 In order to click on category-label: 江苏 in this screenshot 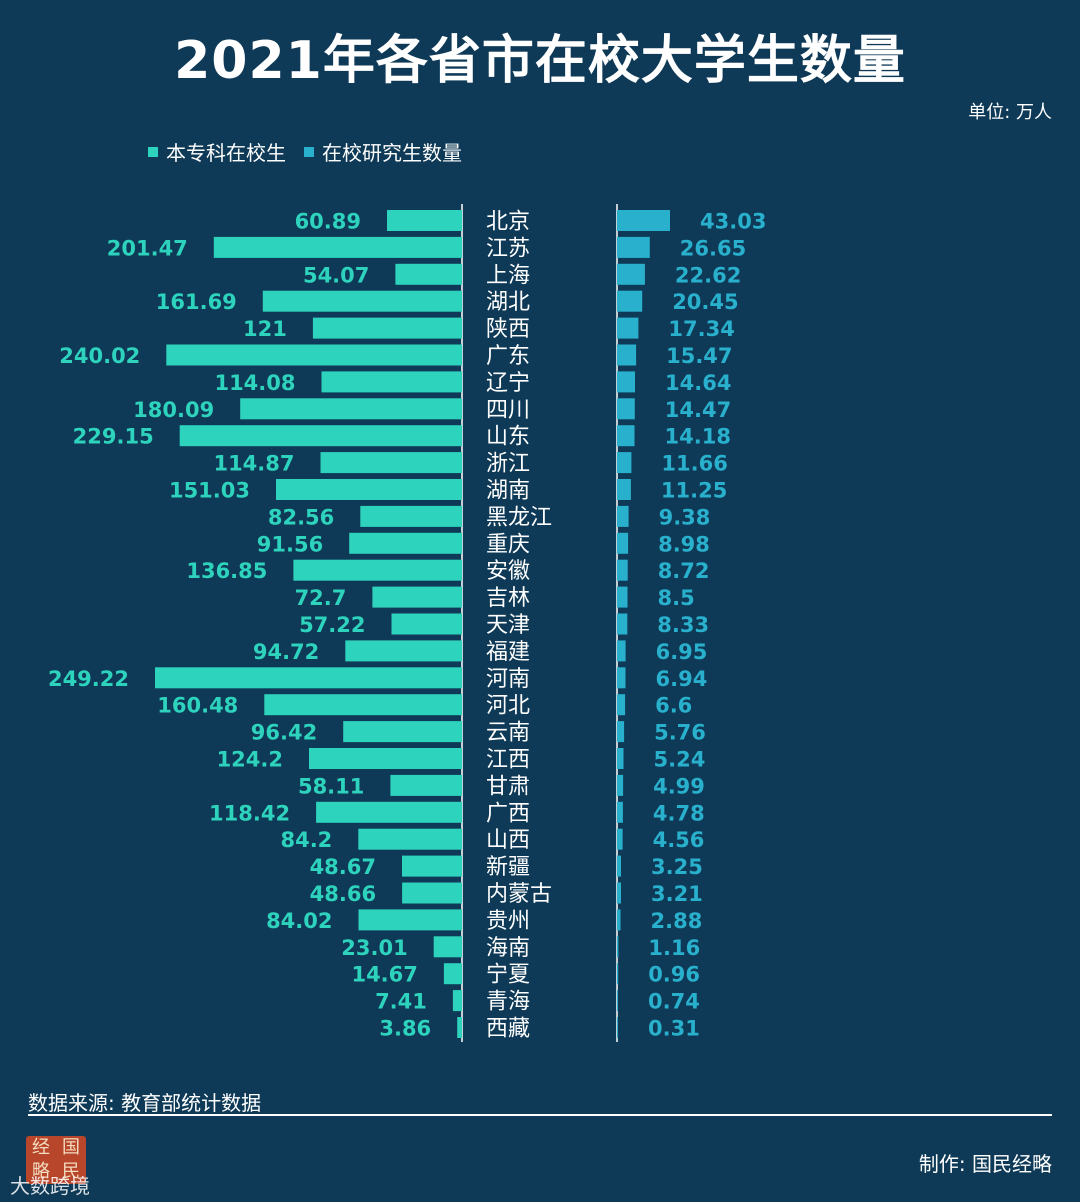, I will do `click(508, 248)`.